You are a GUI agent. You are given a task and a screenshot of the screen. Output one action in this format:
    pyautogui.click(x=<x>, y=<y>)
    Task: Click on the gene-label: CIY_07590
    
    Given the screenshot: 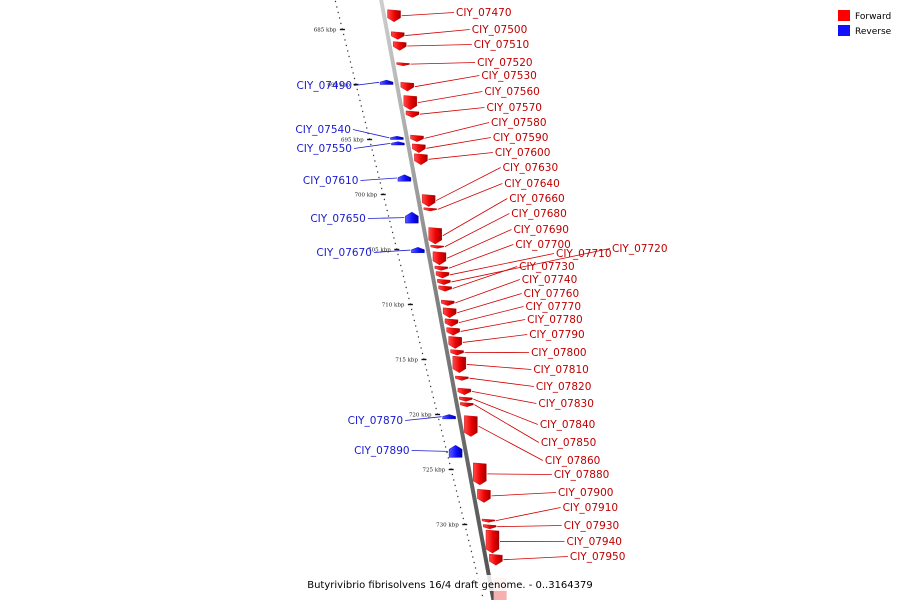 What is the action you would take?
    pyautogui.click(x=521, y=138)
    